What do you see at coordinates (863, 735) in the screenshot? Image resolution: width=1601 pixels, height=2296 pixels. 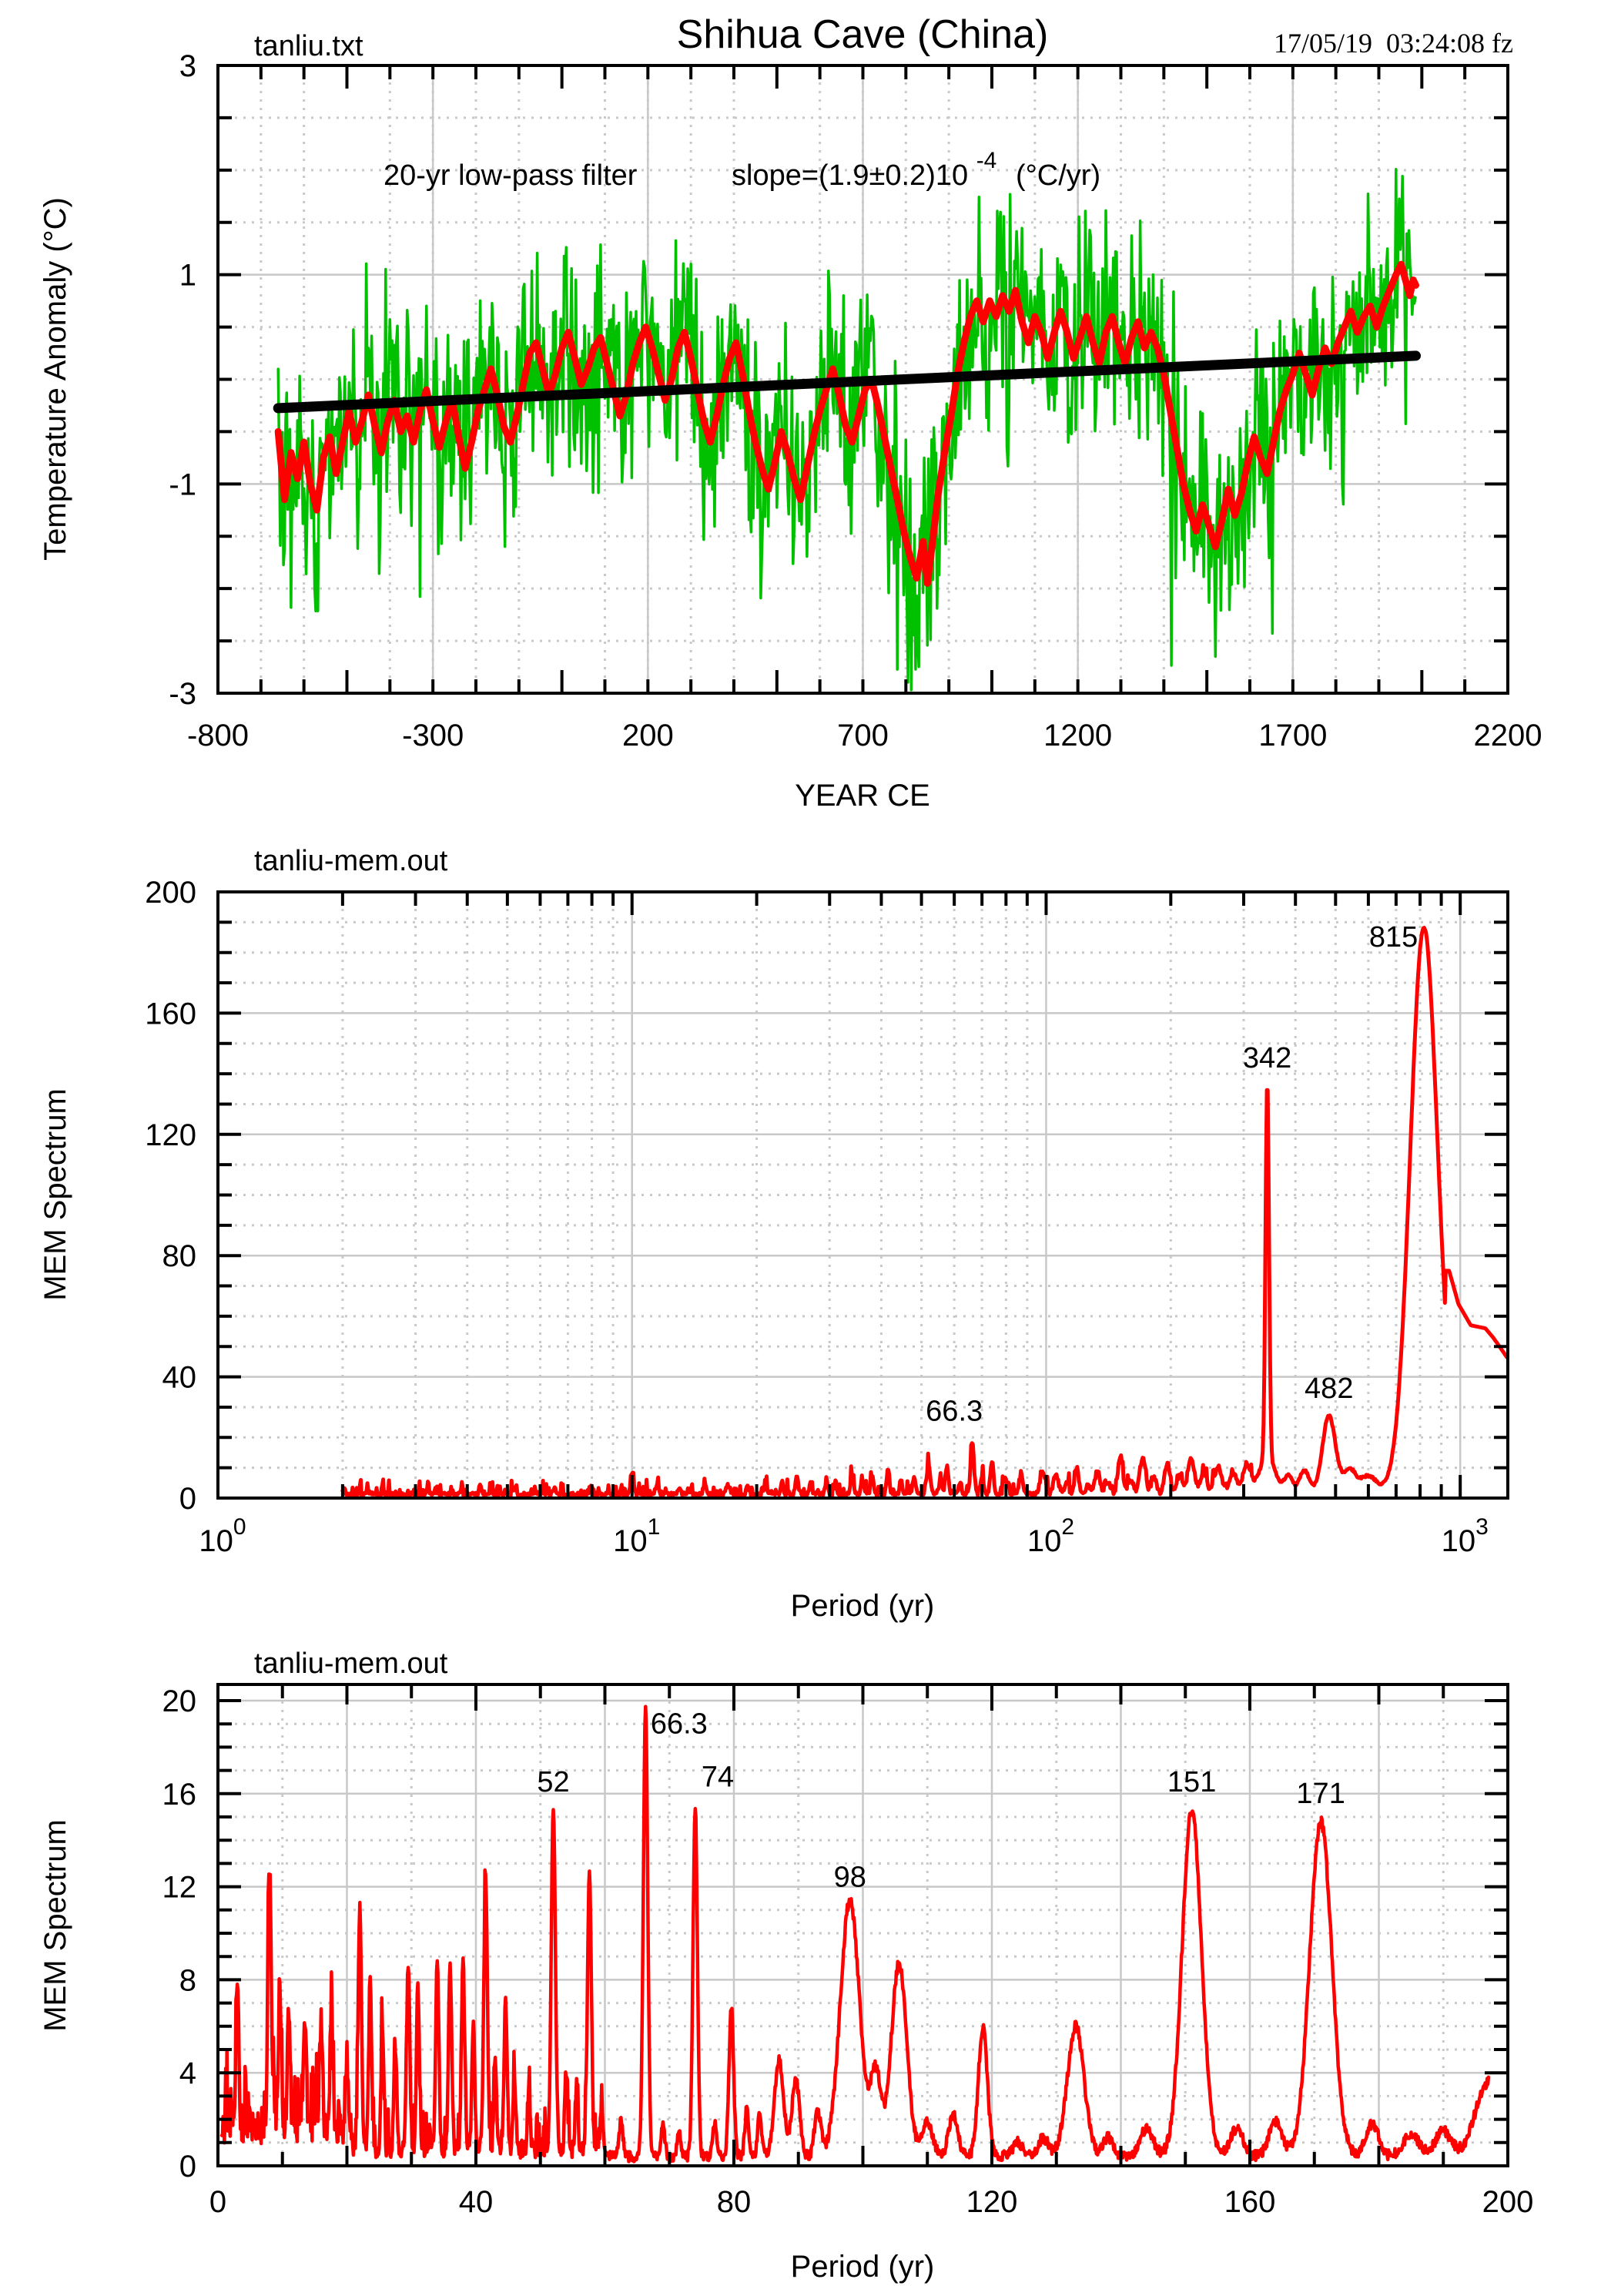 I see `tick-label: 700` at bounding box center [863, 735].